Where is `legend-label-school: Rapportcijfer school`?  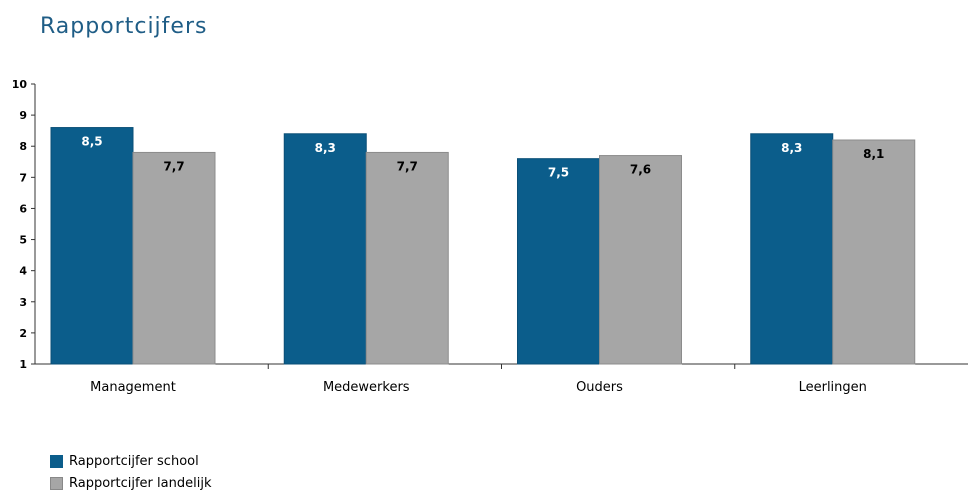
legend-label-school: Rapportcijfer school is located at coordinates (134, 461).